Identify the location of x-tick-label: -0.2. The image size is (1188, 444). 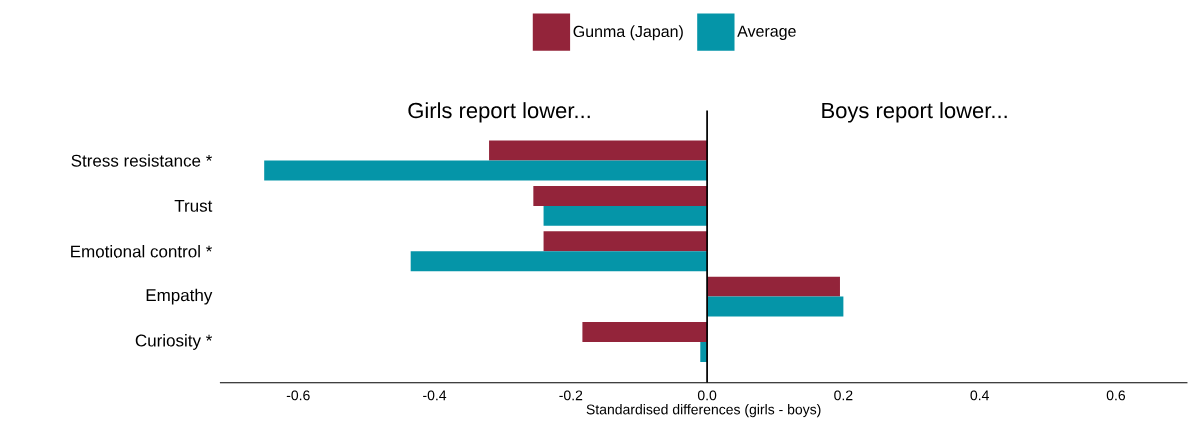
(571, 395).